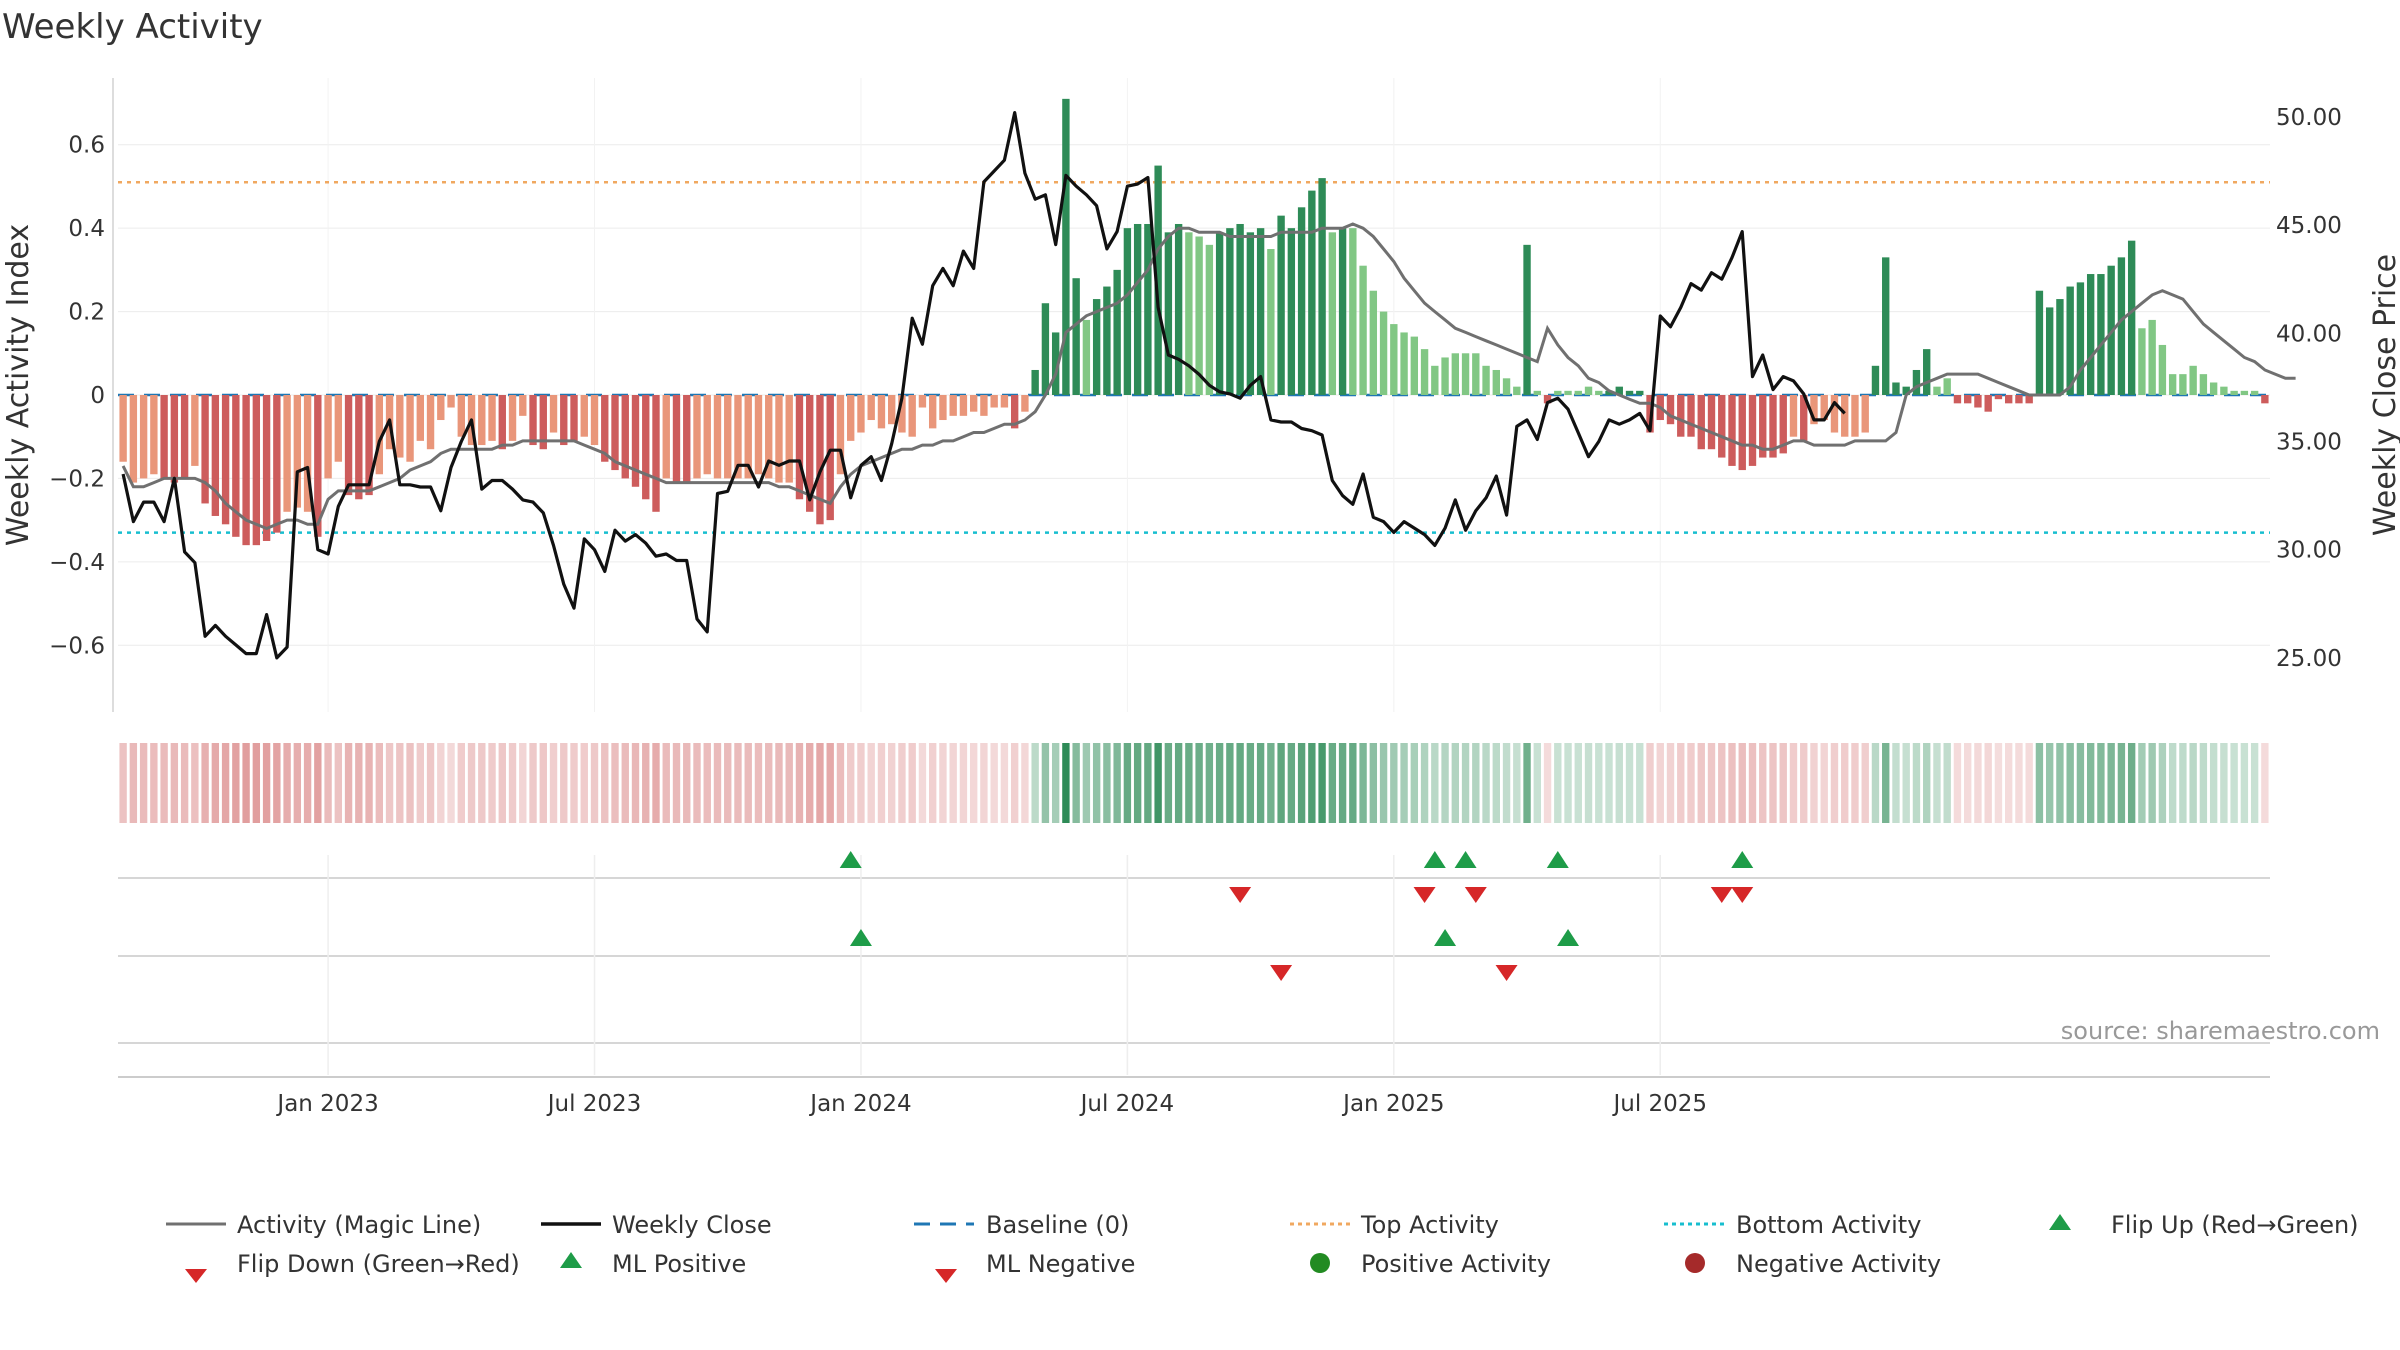  Describe the element at coordinates (77, 563) in the screenshot. I see `y-tick-left: −0.4` at that location.